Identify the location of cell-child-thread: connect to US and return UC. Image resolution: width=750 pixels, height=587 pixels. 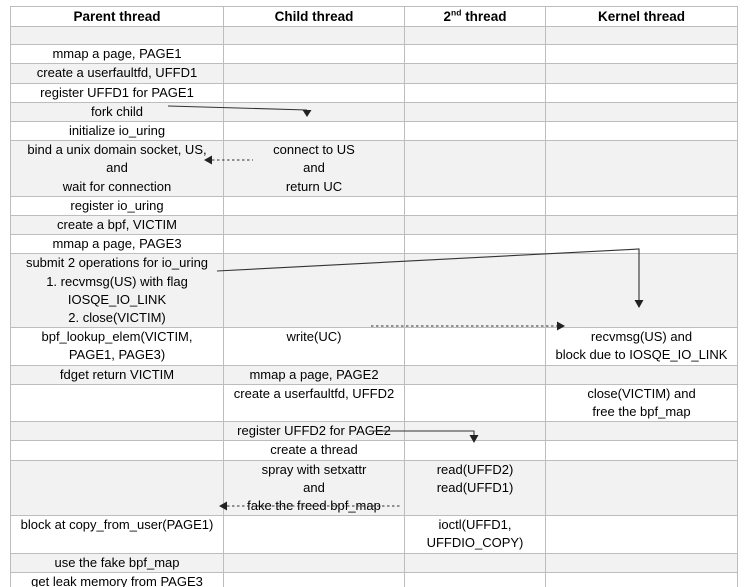
(314, 168).